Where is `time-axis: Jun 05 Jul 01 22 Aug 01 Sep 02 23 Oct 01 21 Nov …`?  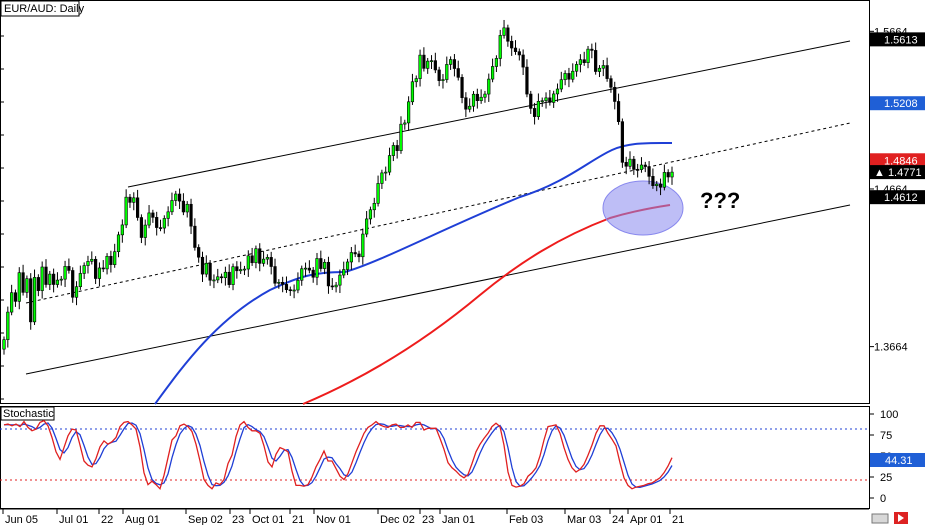 time-axis: Jun 05 Jul 01 22 Aug 01 Sep 02 23 Oct 01 21 Nov … is located at coordinates (434, 516).